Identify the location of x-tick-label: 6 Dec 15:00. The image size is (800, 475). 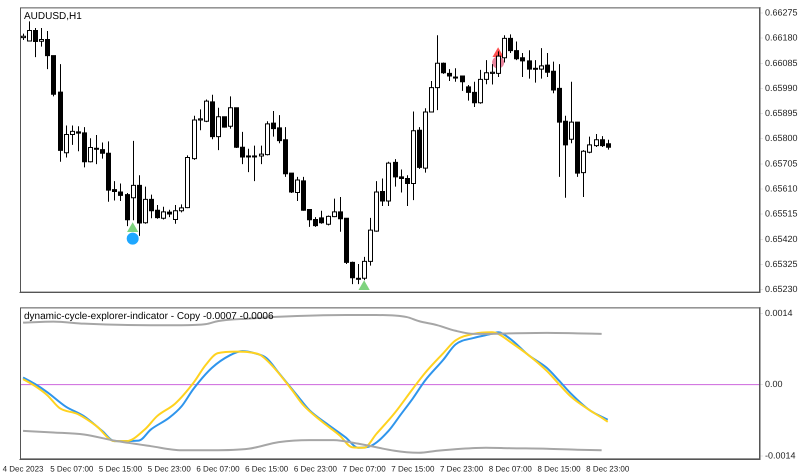
(267, 469).